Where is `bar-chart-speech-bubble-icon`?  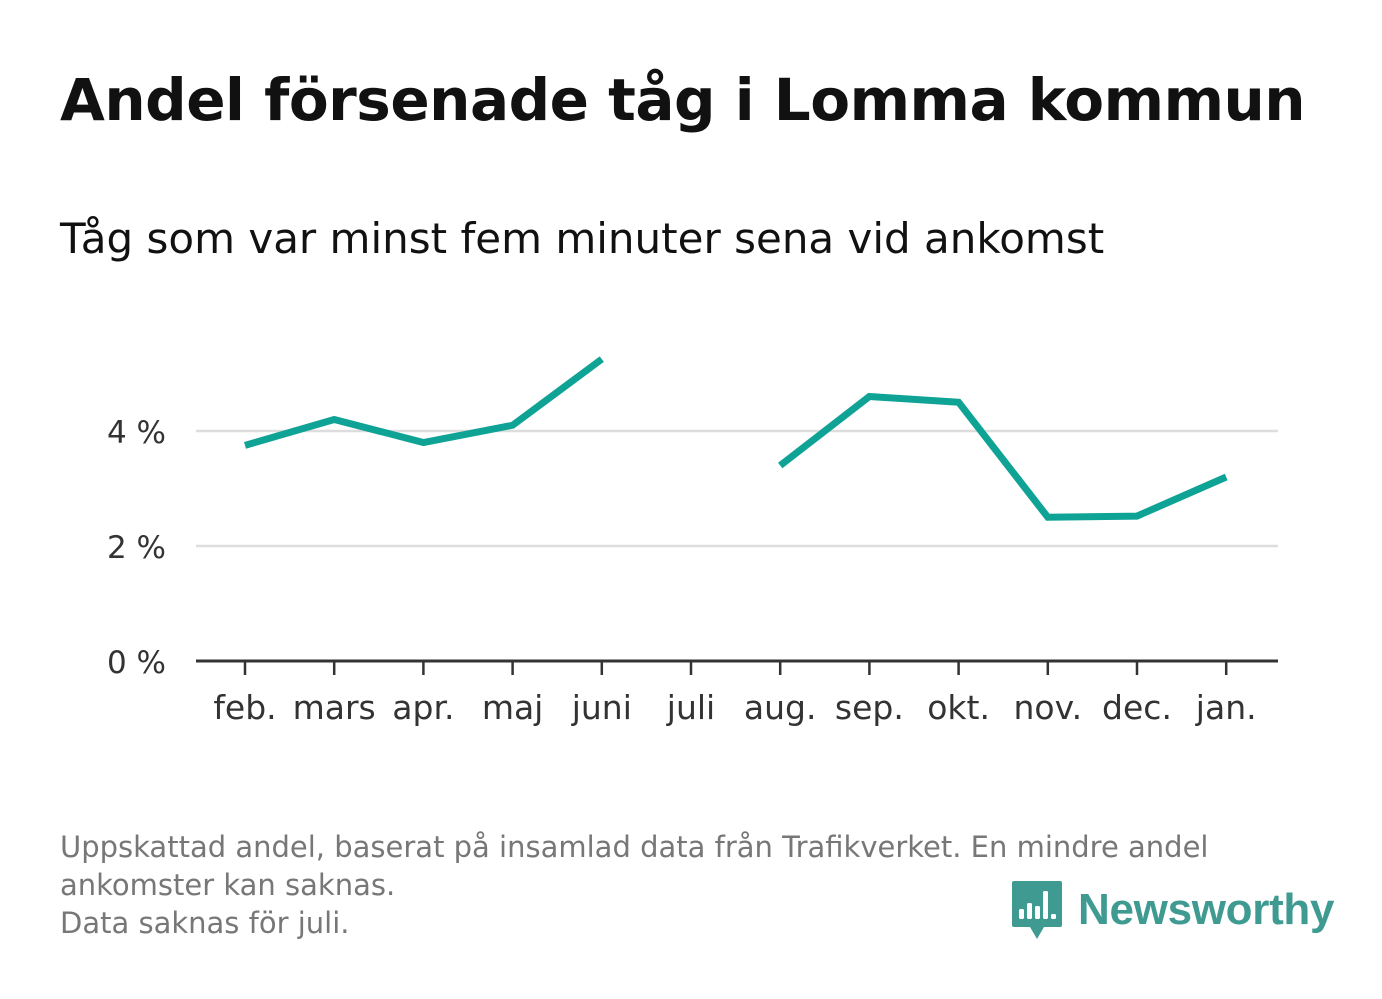
bar-chart-speech-bubble-icon is located at coordinates (1037, 910).